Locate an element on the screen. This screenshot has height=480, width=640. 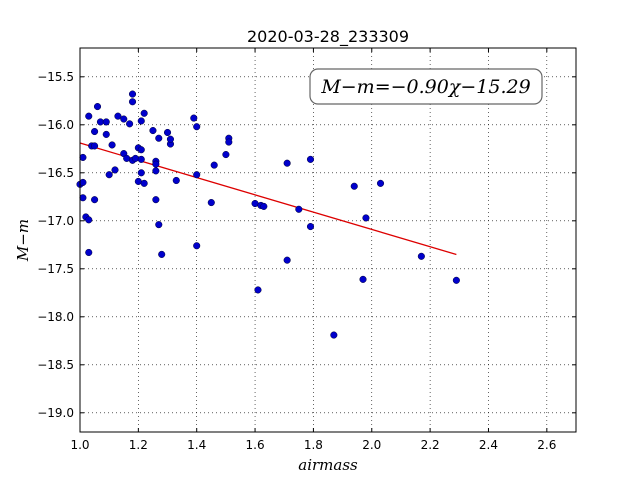
x-axis-label: airmass is located at coordinates (328, 465).